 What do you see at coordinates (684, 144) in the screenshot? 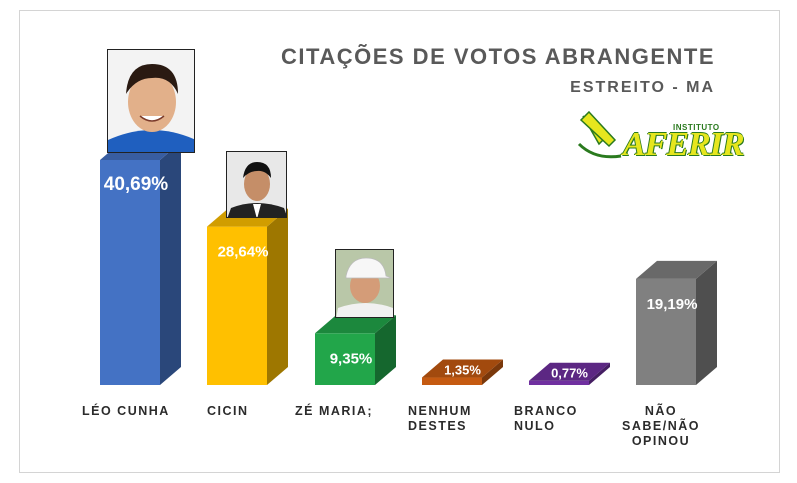
I see `logo-name: AFERIR` at bounding box center [684, 144].